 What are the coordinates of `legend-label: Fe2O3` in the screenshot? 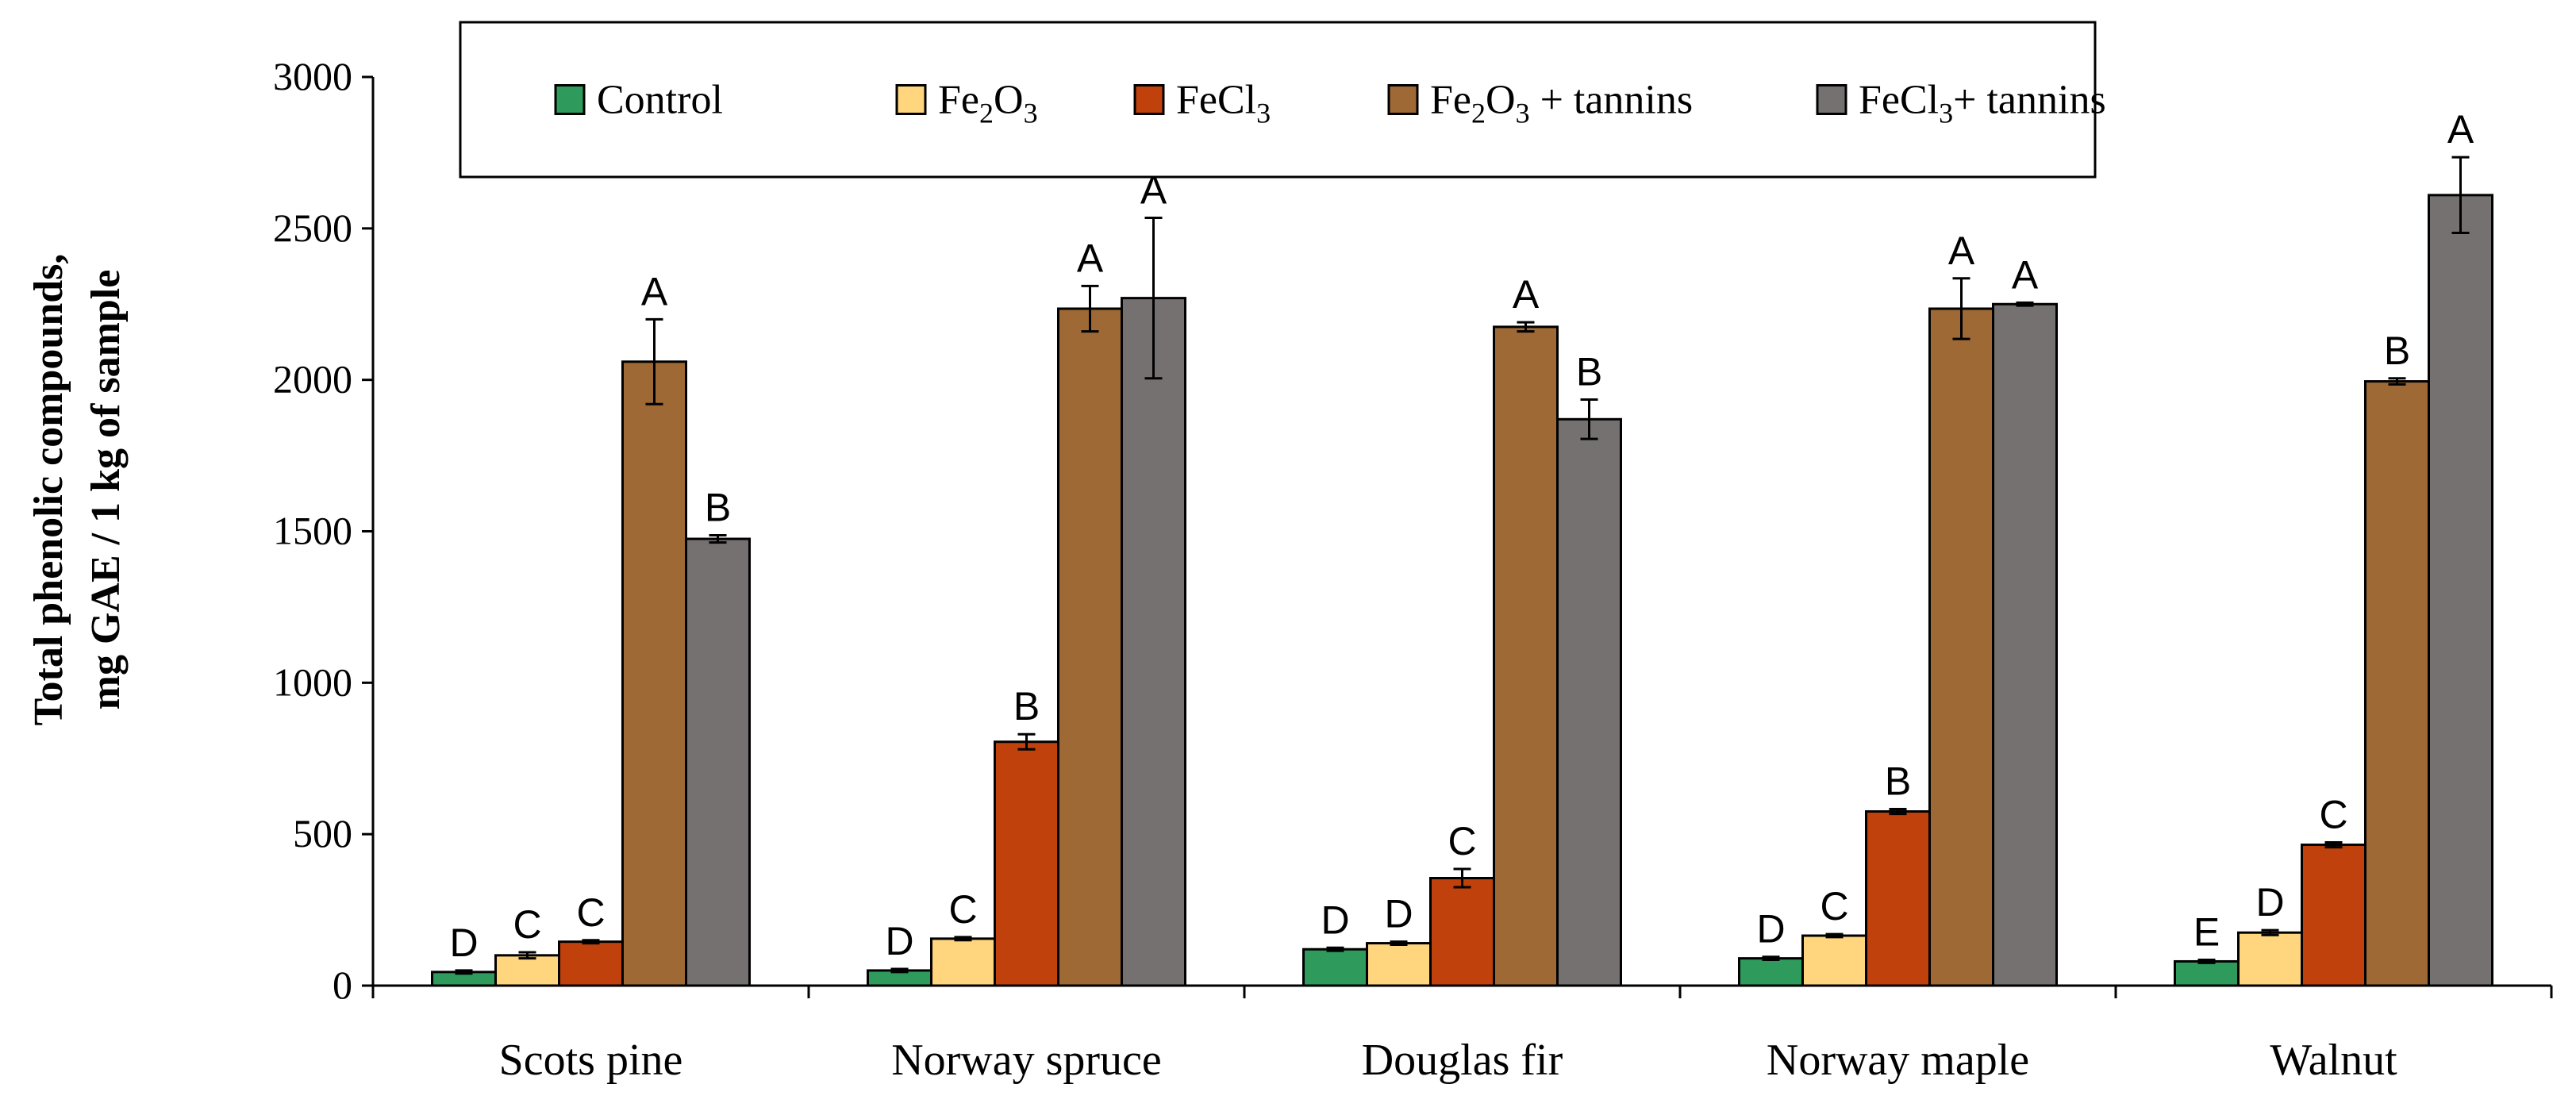 It's located at (988, 103).